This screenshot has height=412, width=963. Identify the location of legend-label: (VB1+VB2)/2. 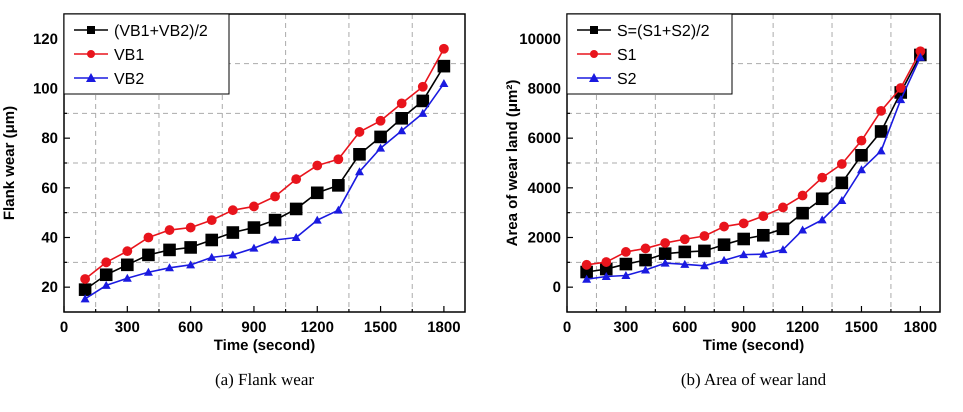
(161, 31).